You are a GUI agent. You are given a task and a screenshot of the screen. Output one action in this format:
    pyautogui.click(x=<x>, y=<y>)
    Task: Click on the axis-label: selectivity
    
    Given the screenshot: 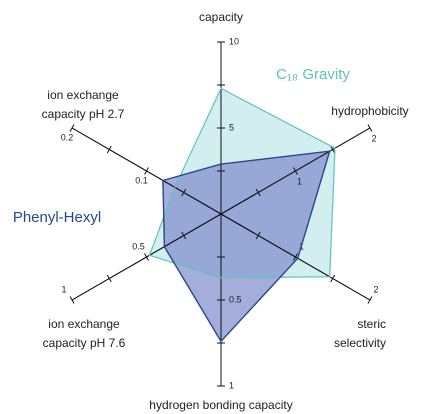 What is the action you would take?
    pyautogui.click(x=360, y=343)
    